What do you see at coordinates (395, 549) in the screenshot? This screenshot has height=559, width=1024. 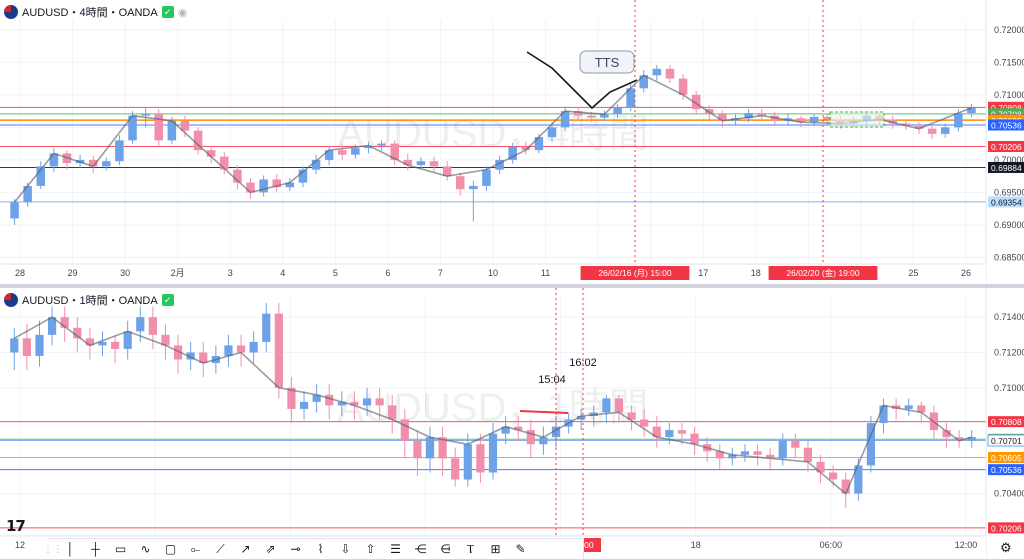 I see `fib-retracement-icon: ☰` at bounding box center [395, 549].